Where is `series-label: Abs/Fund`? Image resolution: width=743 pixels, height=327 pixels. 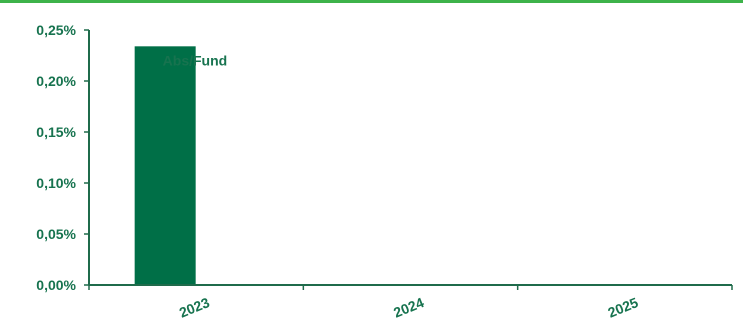 series-label: Abs/Fund is located at coordinates (195, 60).